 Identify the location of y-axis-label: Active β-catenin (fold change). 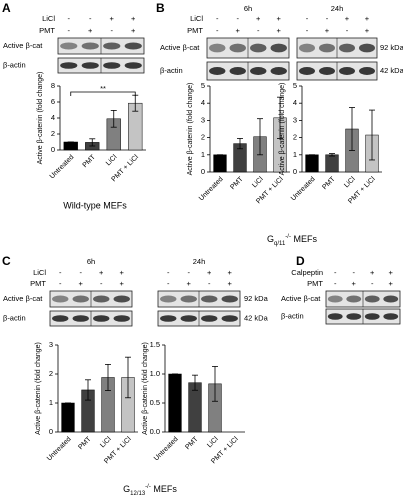
(145, 388).